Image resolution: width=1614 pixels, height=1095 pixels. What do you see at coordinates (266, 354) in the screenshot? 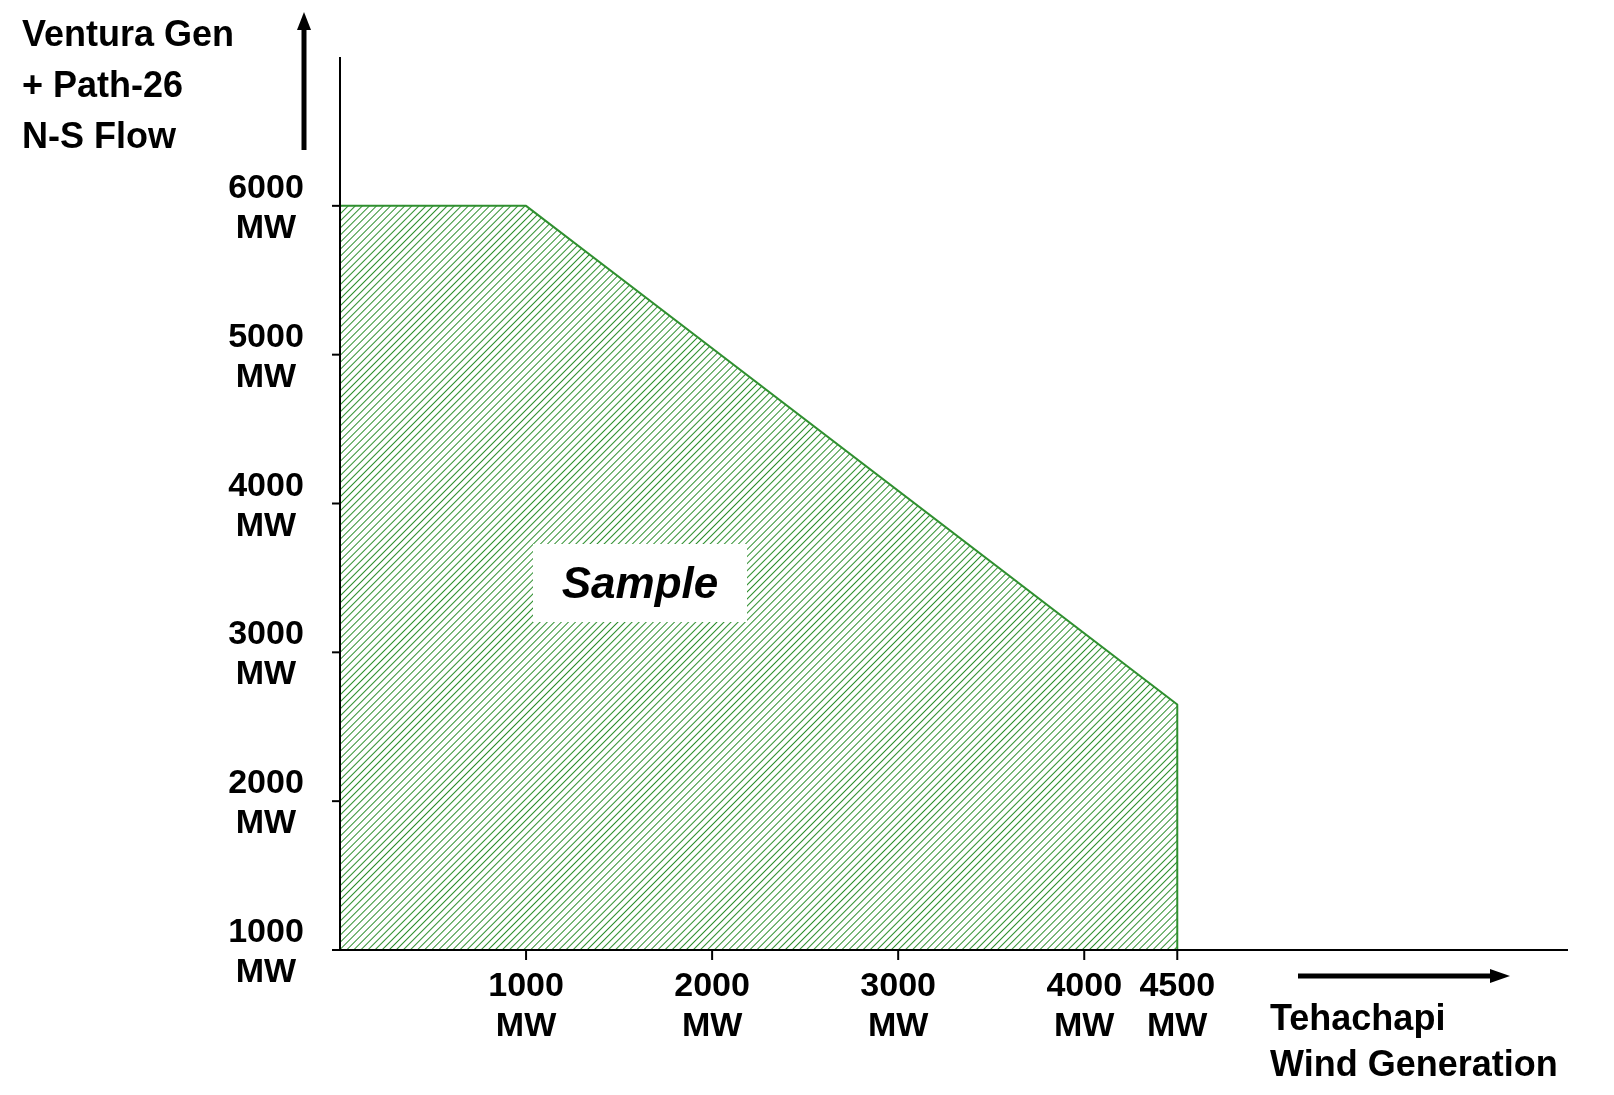
I see `y-tick-label: 5000 MW` at bounding box center [266, 354].